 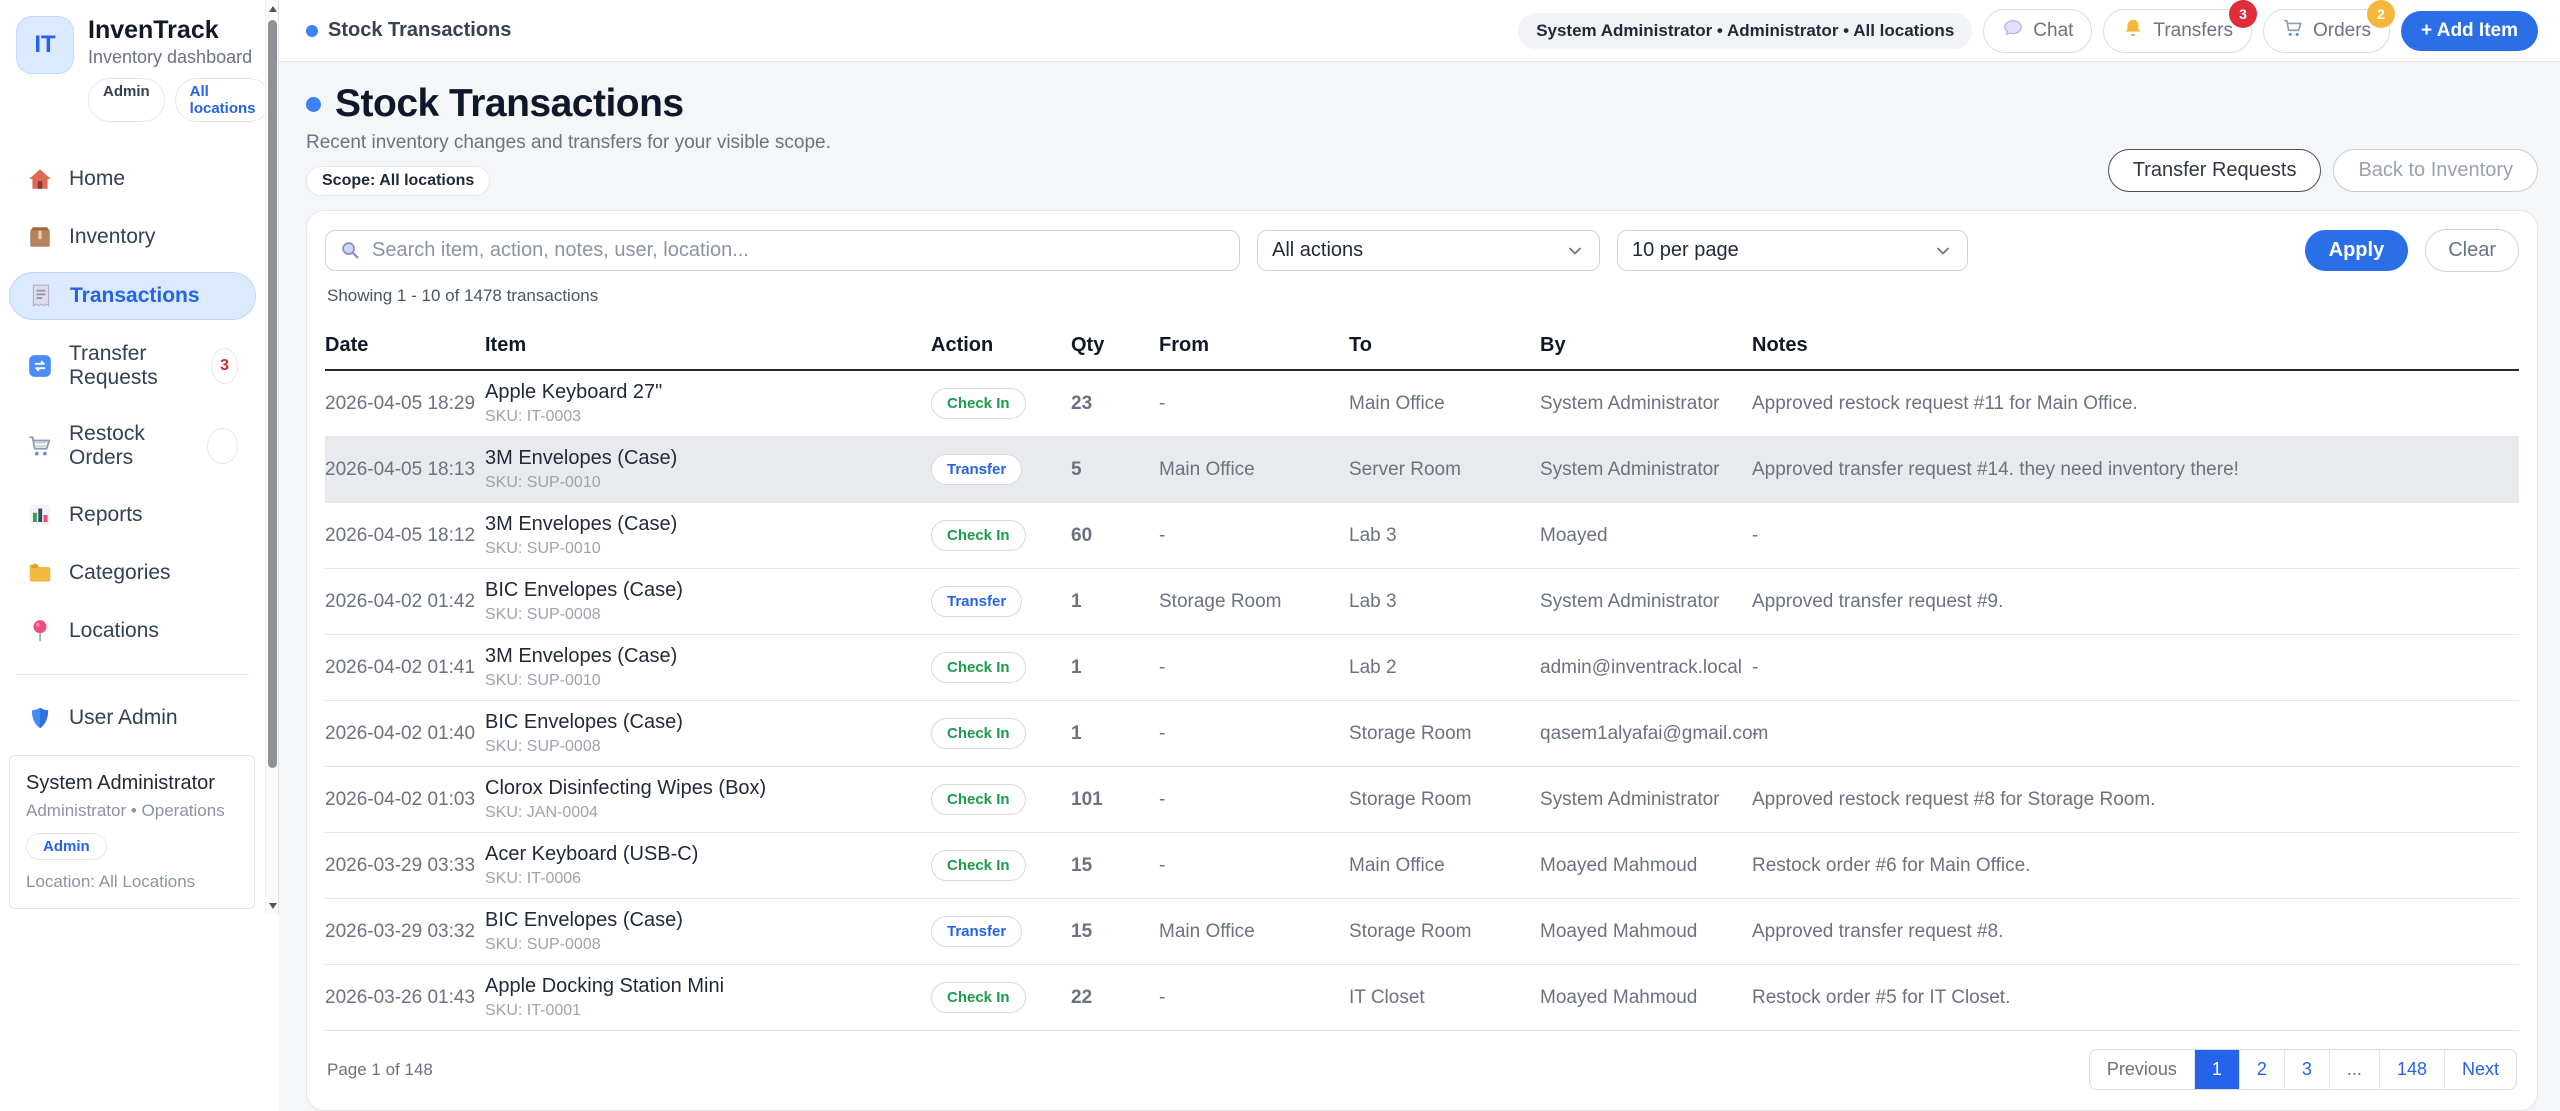 What do you see at coordinates (2306, 1069) in the screenshot?
I see `page-button-3: 3` at bounding box center [2306, 1069].